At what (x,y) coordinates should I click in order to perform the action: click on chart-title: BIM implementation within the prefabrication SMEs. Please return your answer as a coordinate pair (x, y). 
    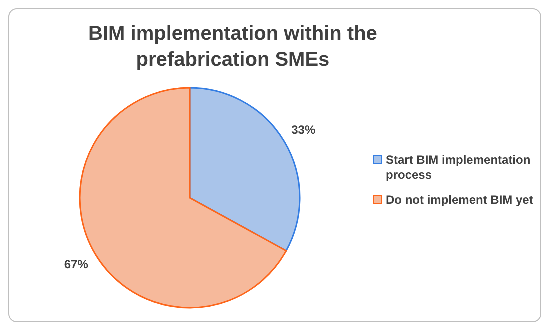
    Looking at the image, I should click on (233, 47).